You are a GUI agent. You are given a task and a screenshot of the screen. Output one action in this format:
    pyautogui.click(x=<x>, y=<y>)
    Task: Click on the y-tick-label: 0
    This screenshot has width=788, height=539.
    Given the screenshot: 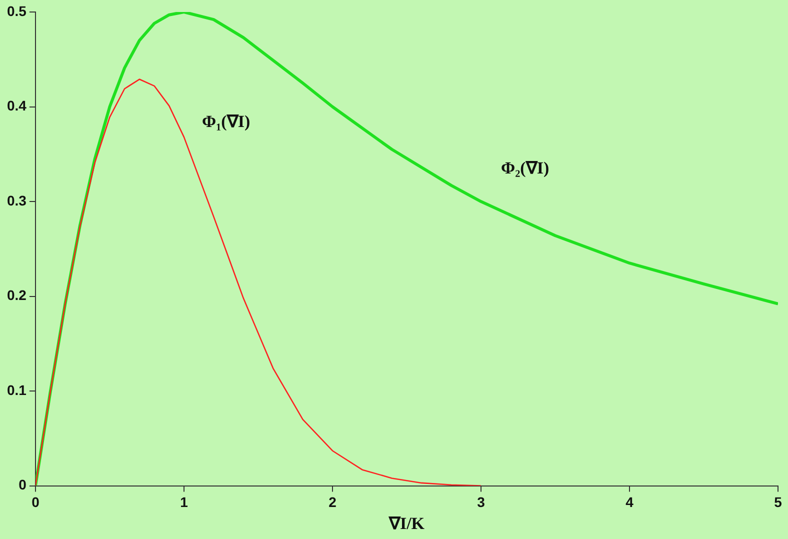 What is the action you would take?
    pyautogui.click(x=22, y=484)
    